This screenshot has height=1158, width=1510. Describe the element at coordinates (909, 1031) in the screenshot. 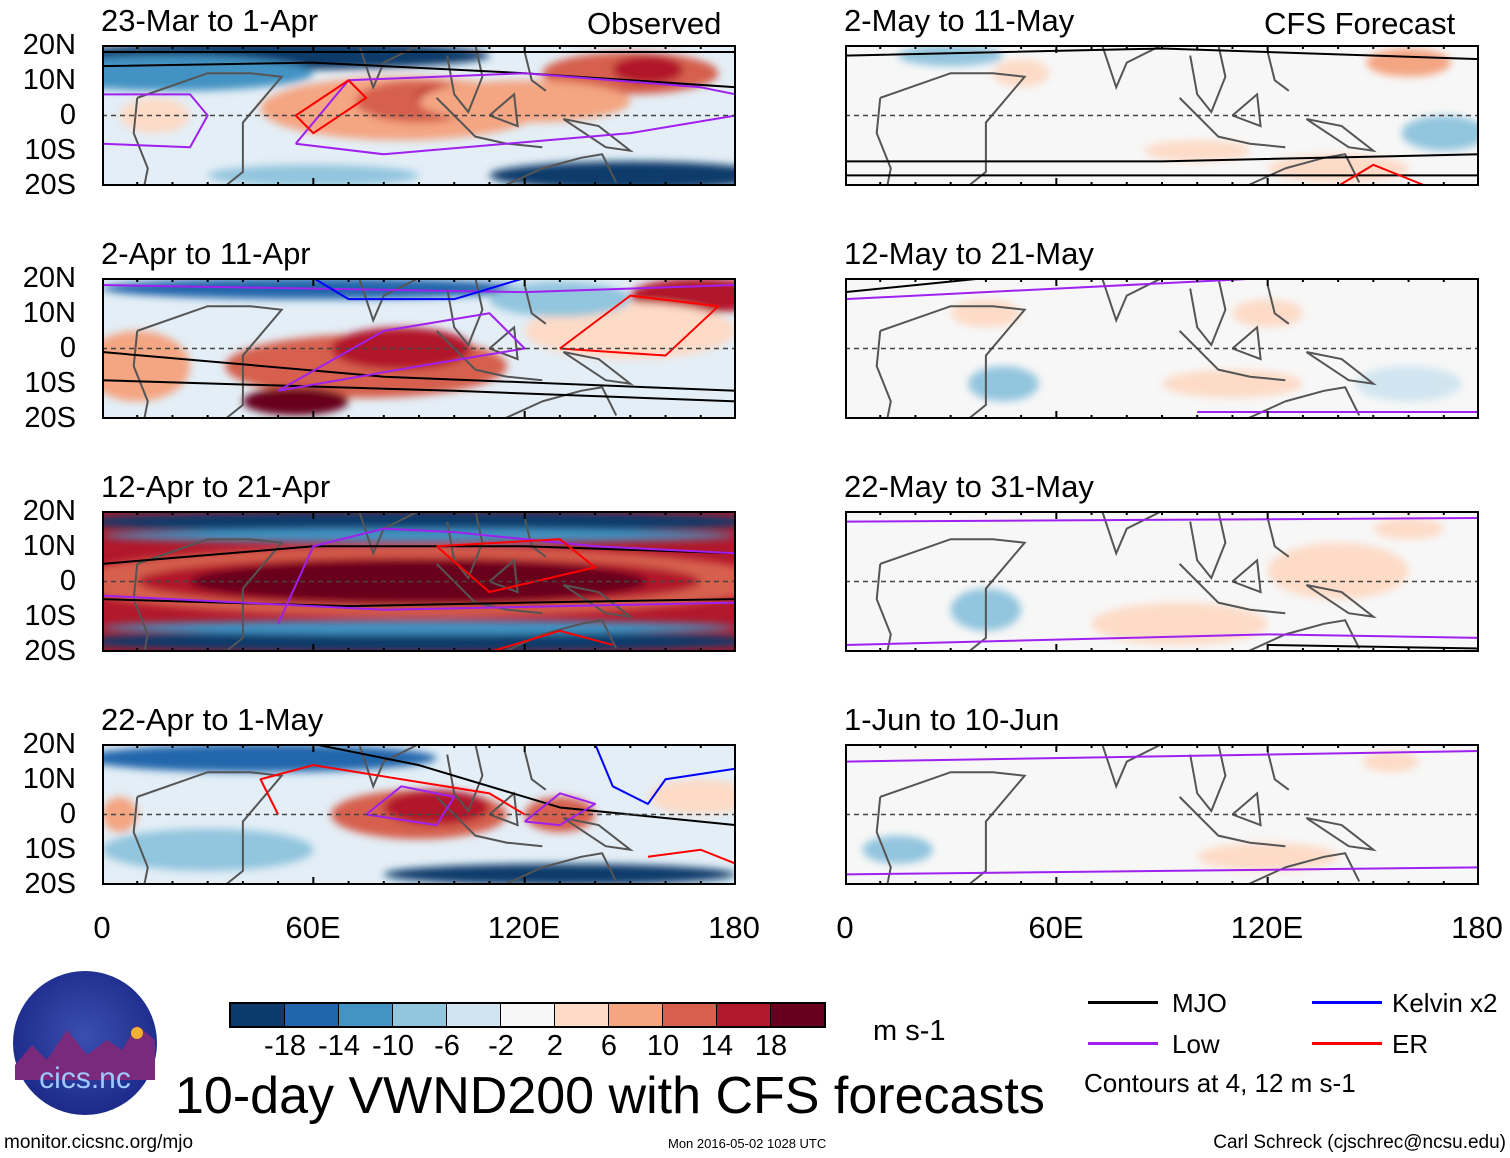

I see `colorbar-units: m s-1` at that location.